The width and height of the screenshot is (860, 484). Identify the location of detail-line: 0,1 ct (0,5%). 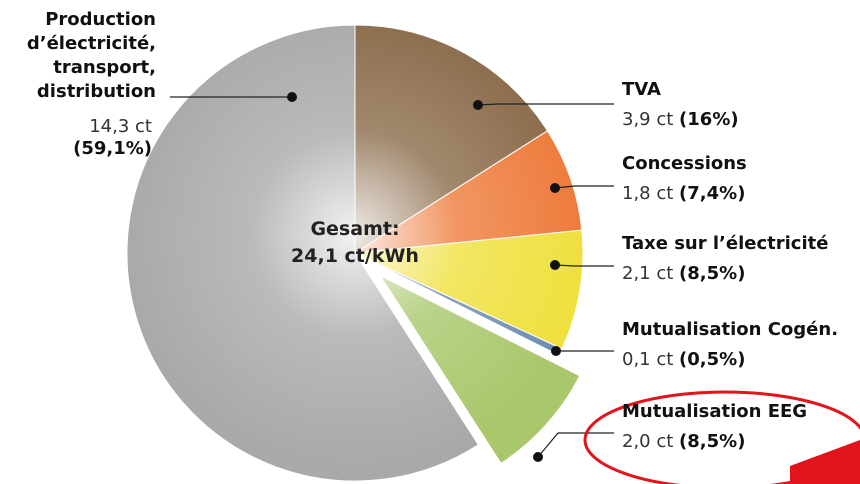
(730, 360).